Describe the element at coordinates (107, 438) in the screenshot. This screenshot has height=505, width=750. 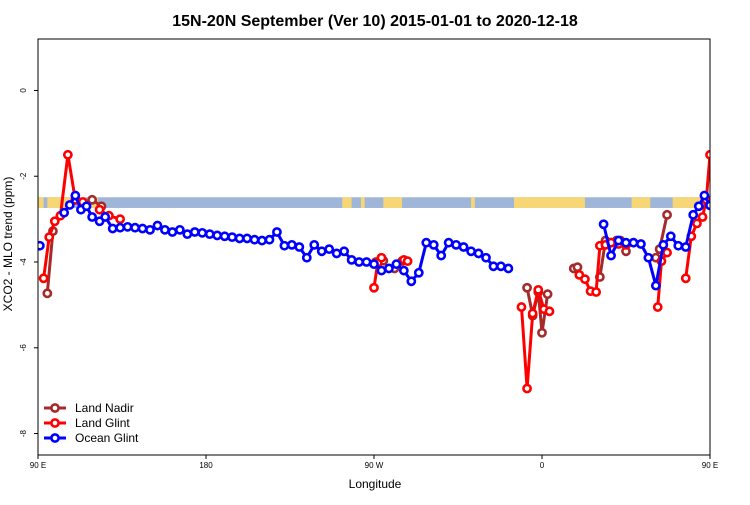
I see `legend-label: Ocean Glint` at that location.